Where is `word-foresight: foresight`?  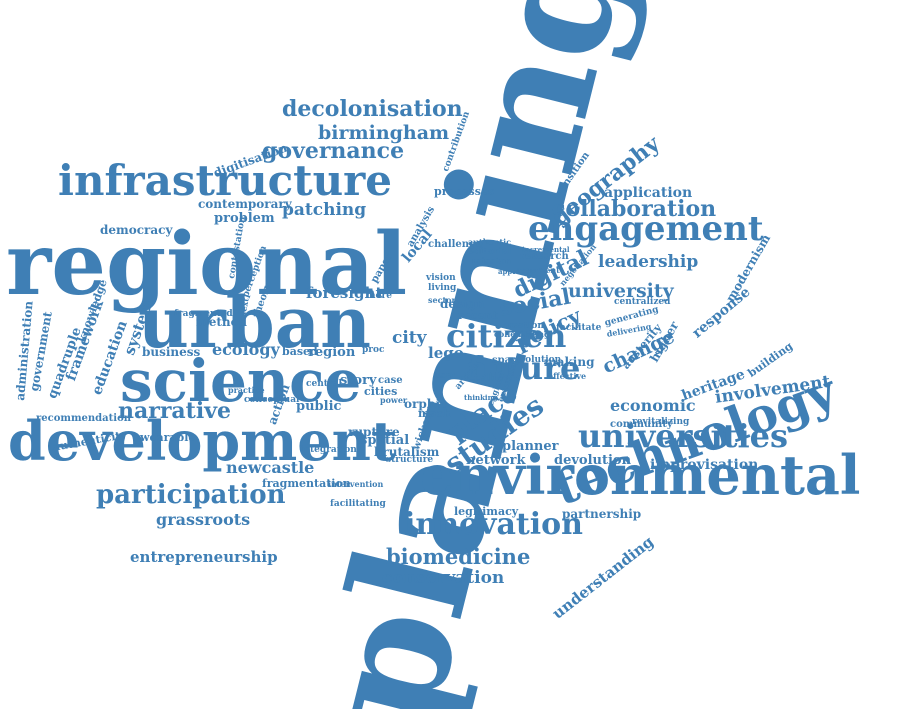
word-foresight: foresight is located at coordinates (344, 293).